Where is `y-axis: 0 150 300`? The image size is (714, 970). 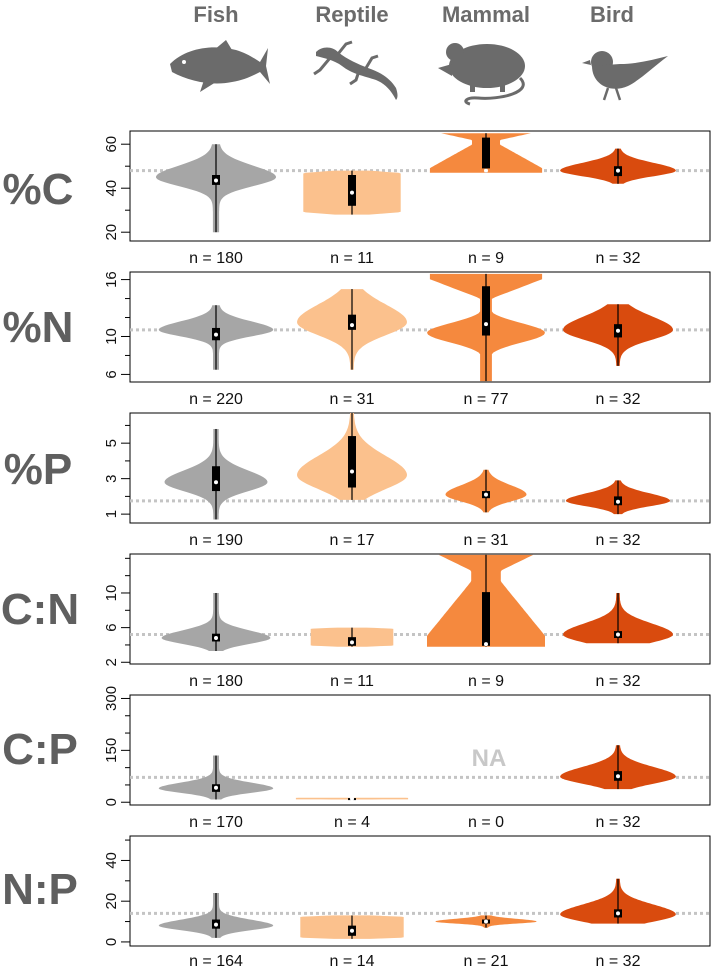
y-axis: 0 150 300 is located at coordinates (116, 746).